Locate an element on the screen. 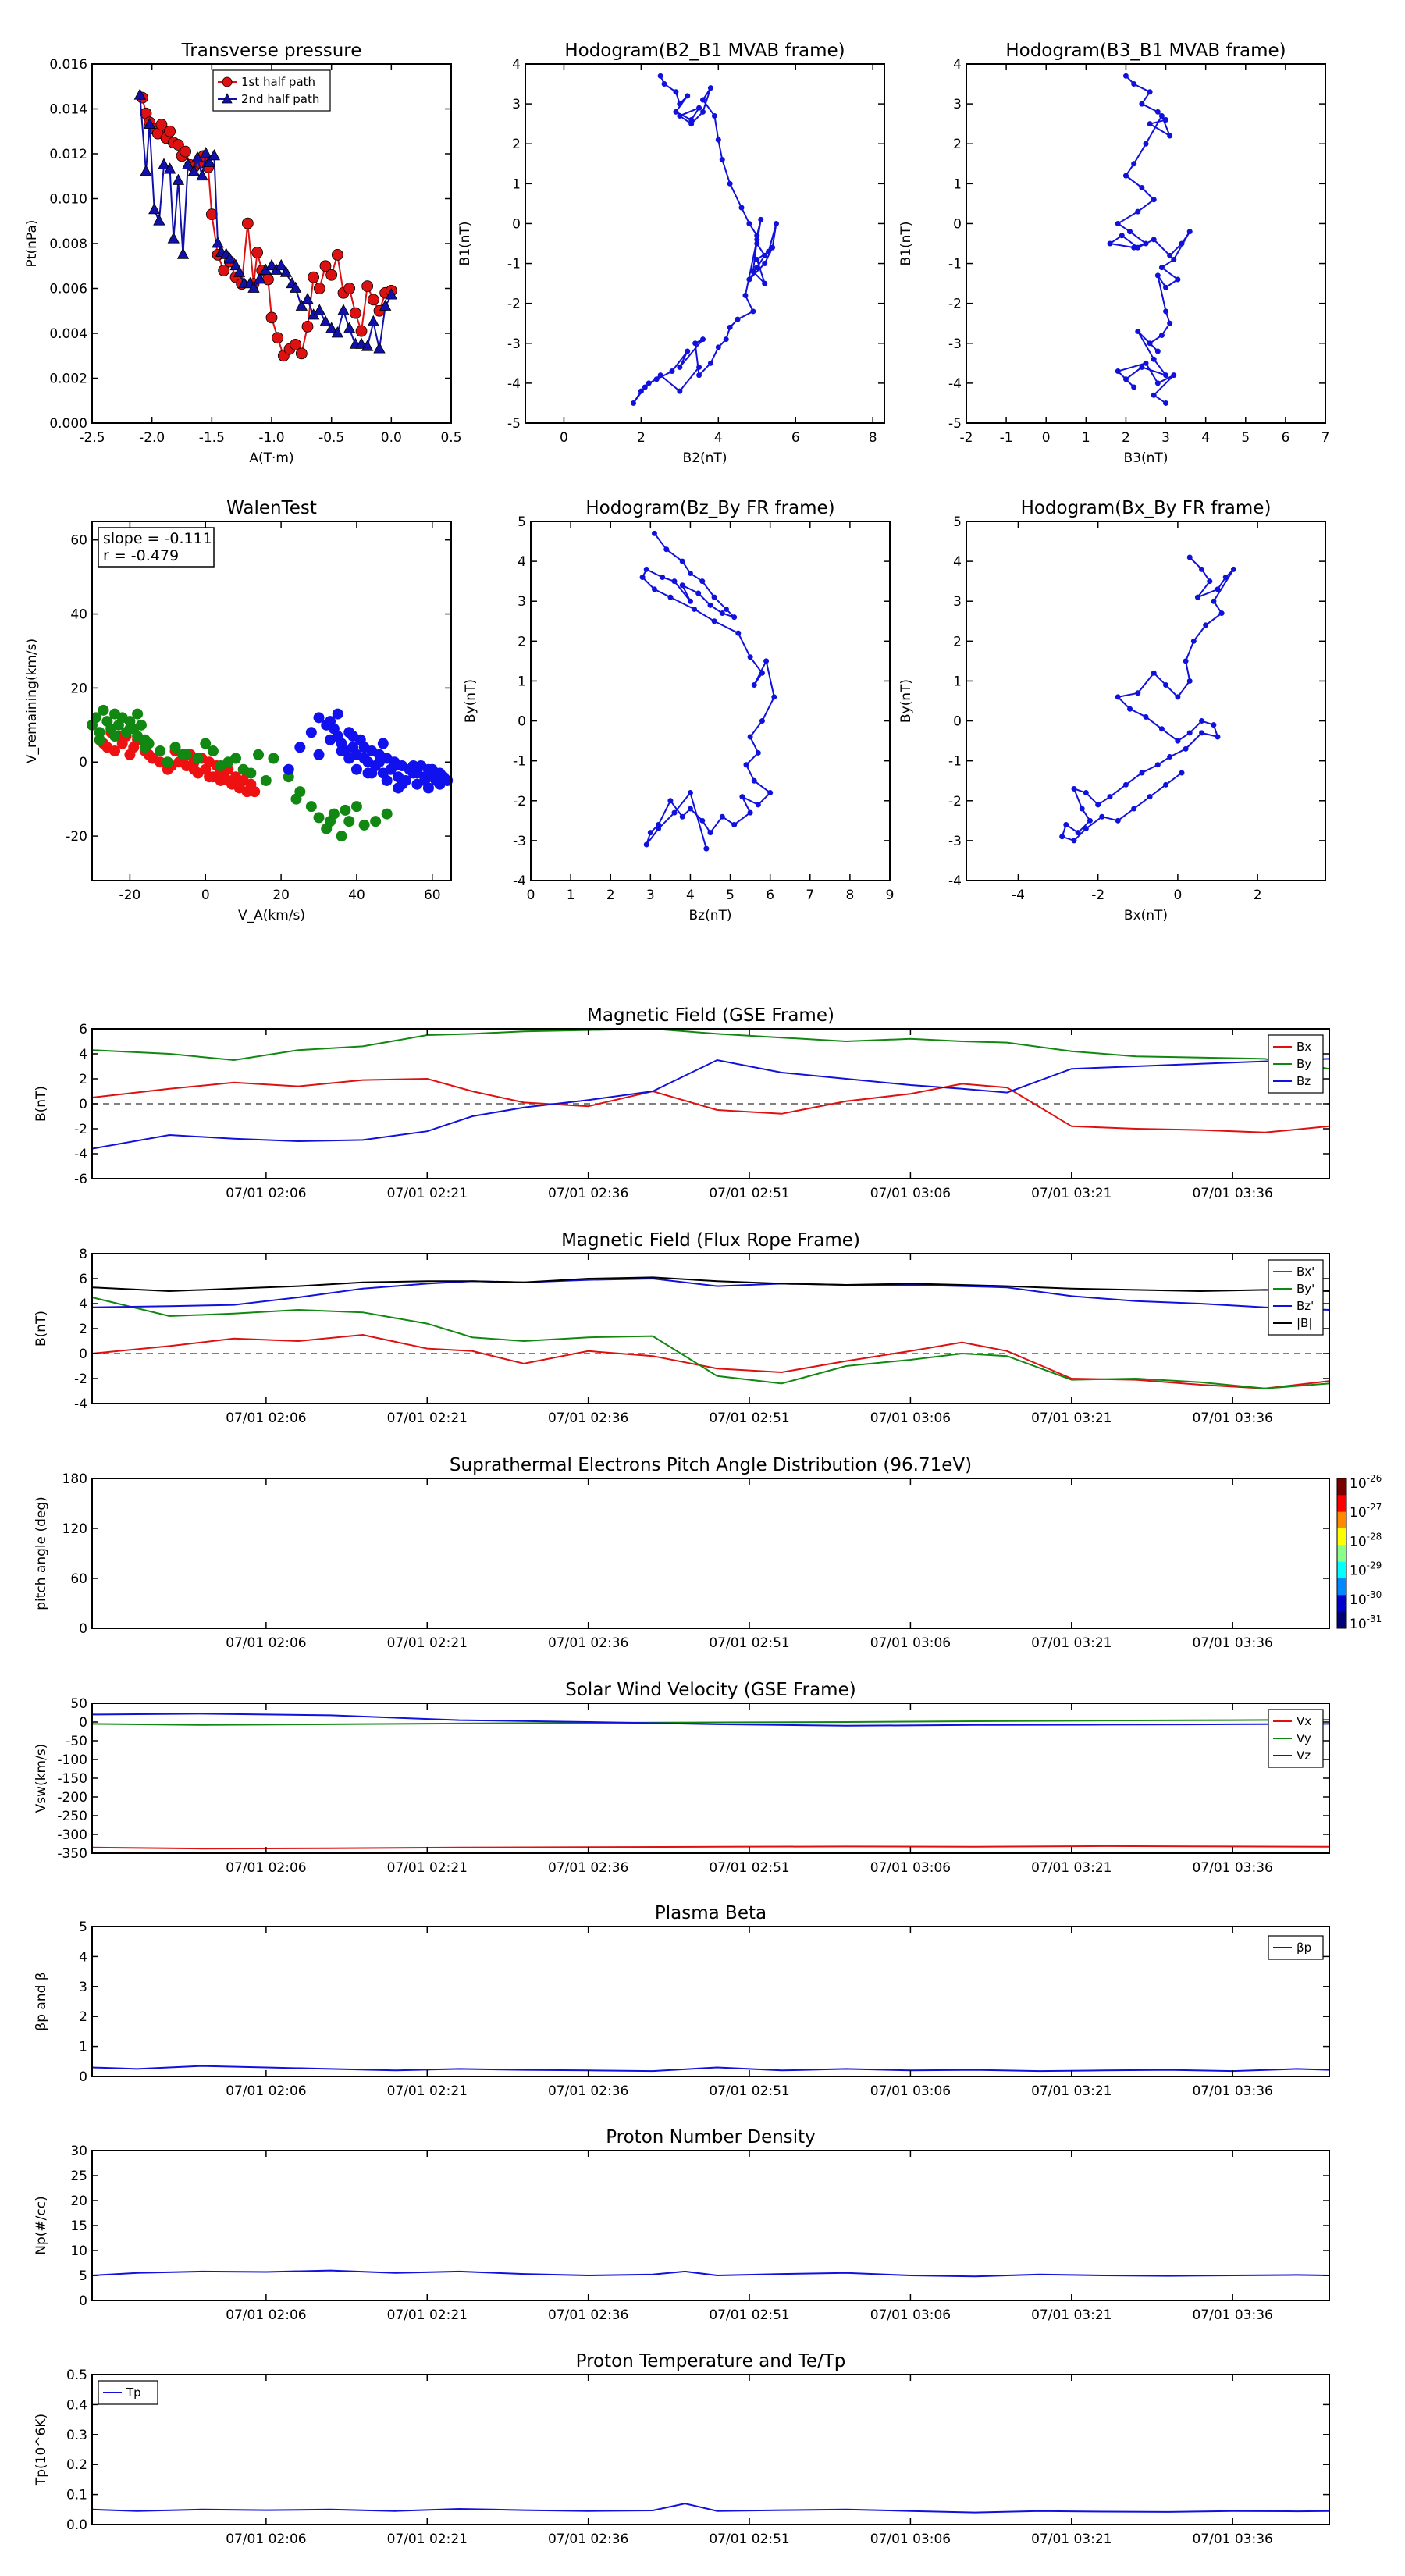 This screenshot has width=1405, height=2576. legend-label: Tp is located at coordinates (134, 2393).